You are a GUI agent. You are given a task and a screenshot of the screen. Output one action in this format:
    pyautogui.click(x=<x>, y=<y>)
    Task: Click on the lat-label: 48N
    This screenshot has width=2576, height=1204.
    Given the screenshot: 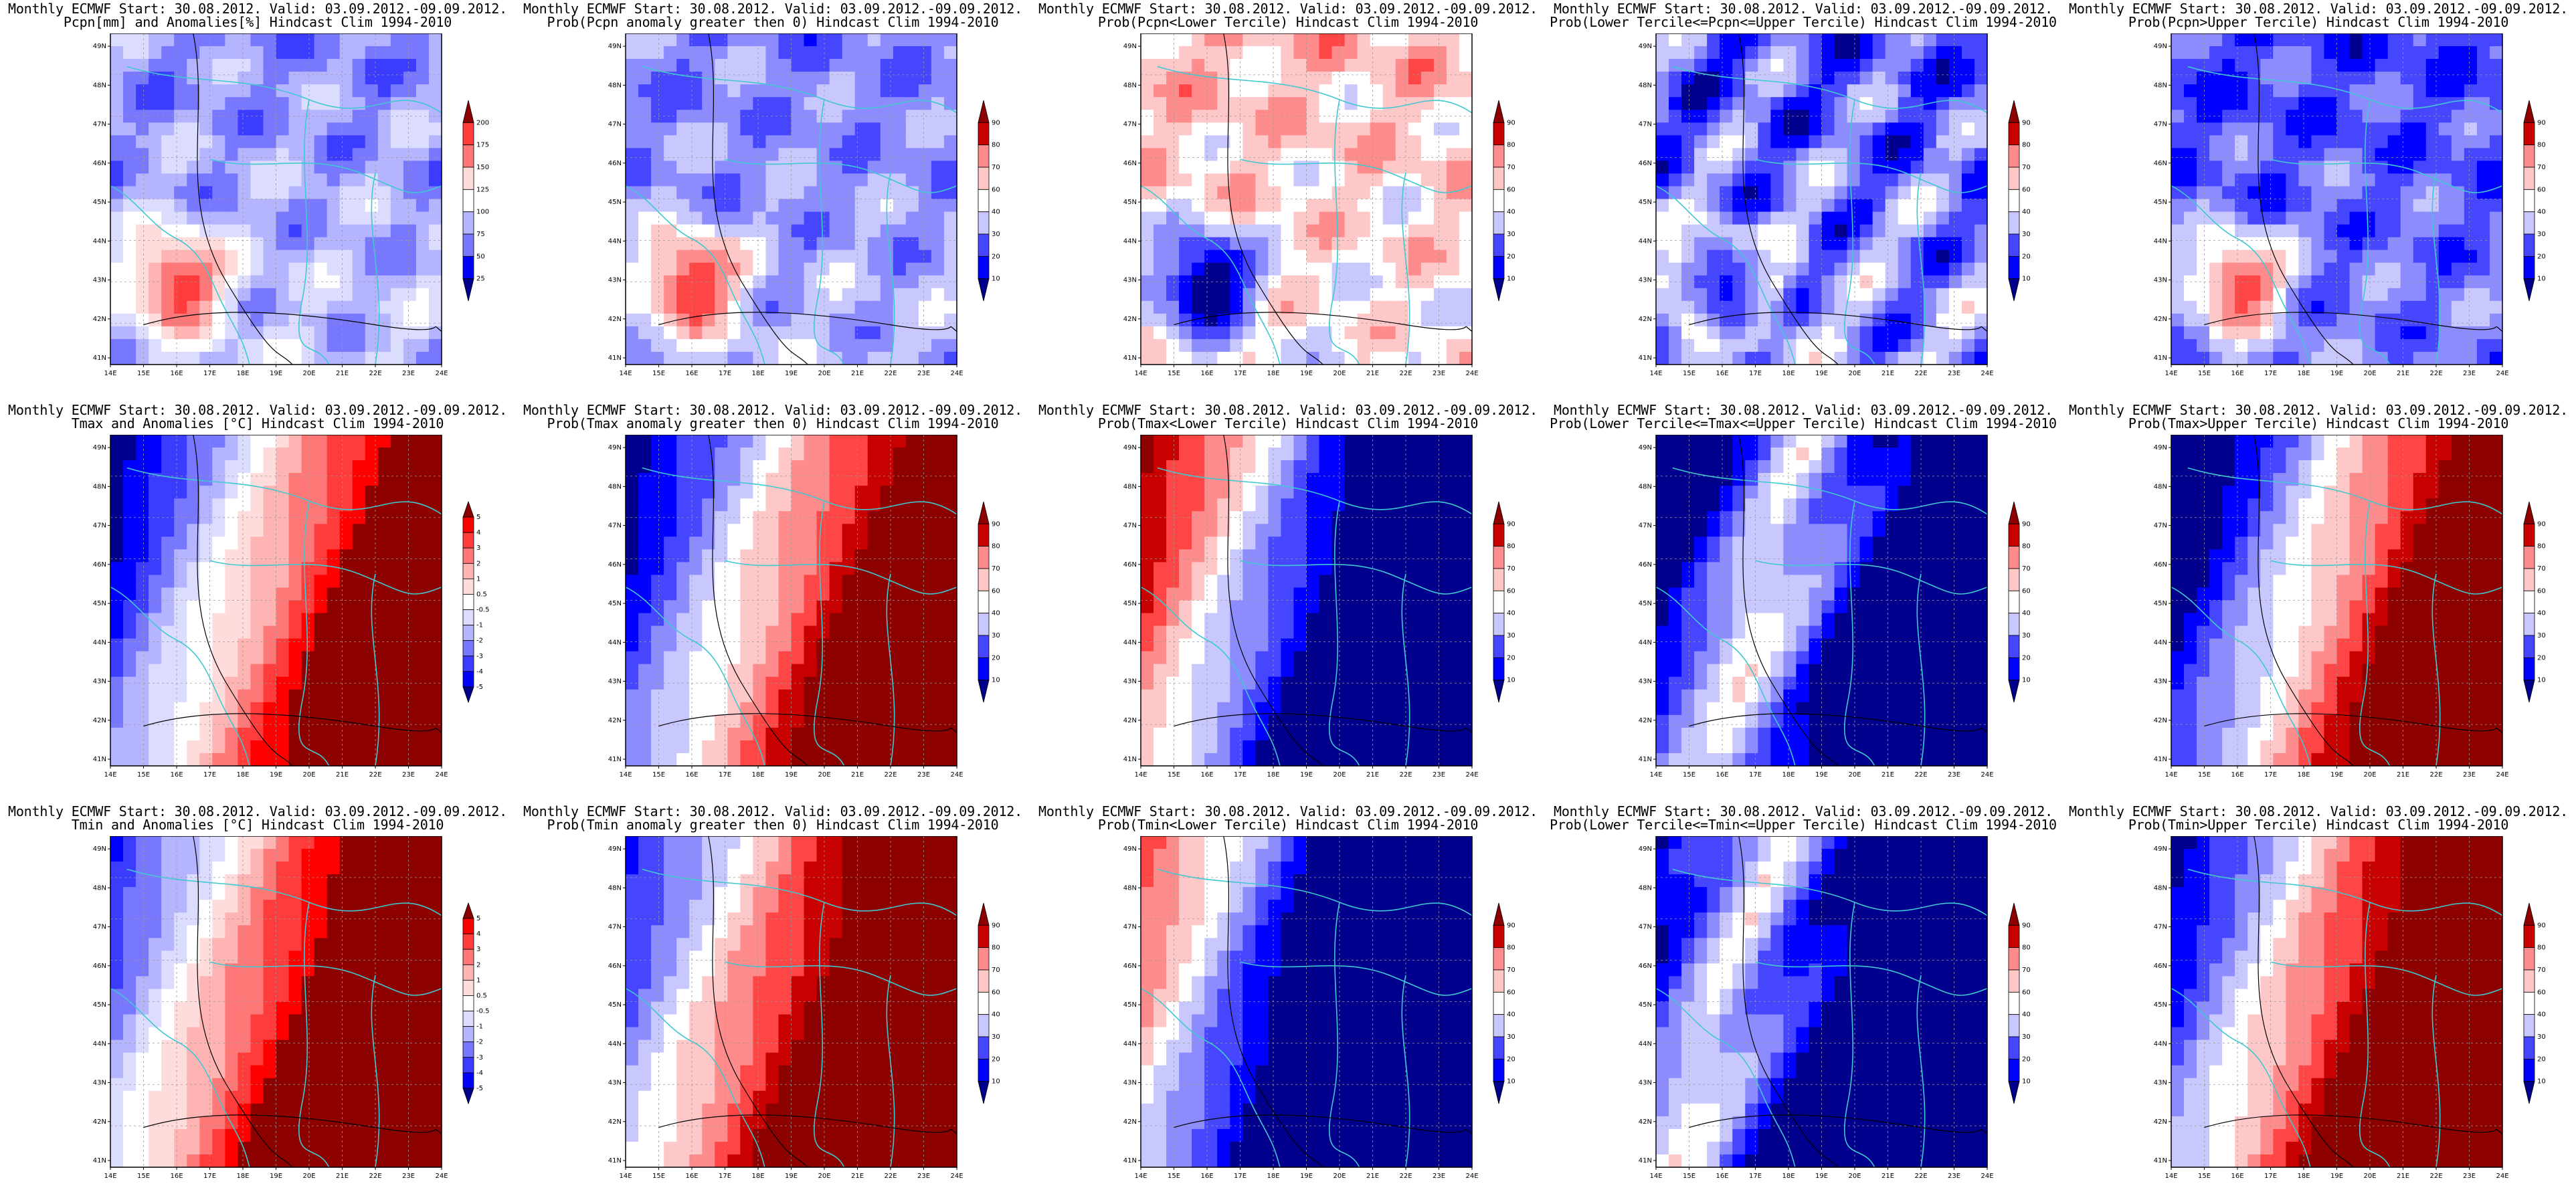 What is the action you would take?
    pyautogui.click(x=1645, y=888)
    